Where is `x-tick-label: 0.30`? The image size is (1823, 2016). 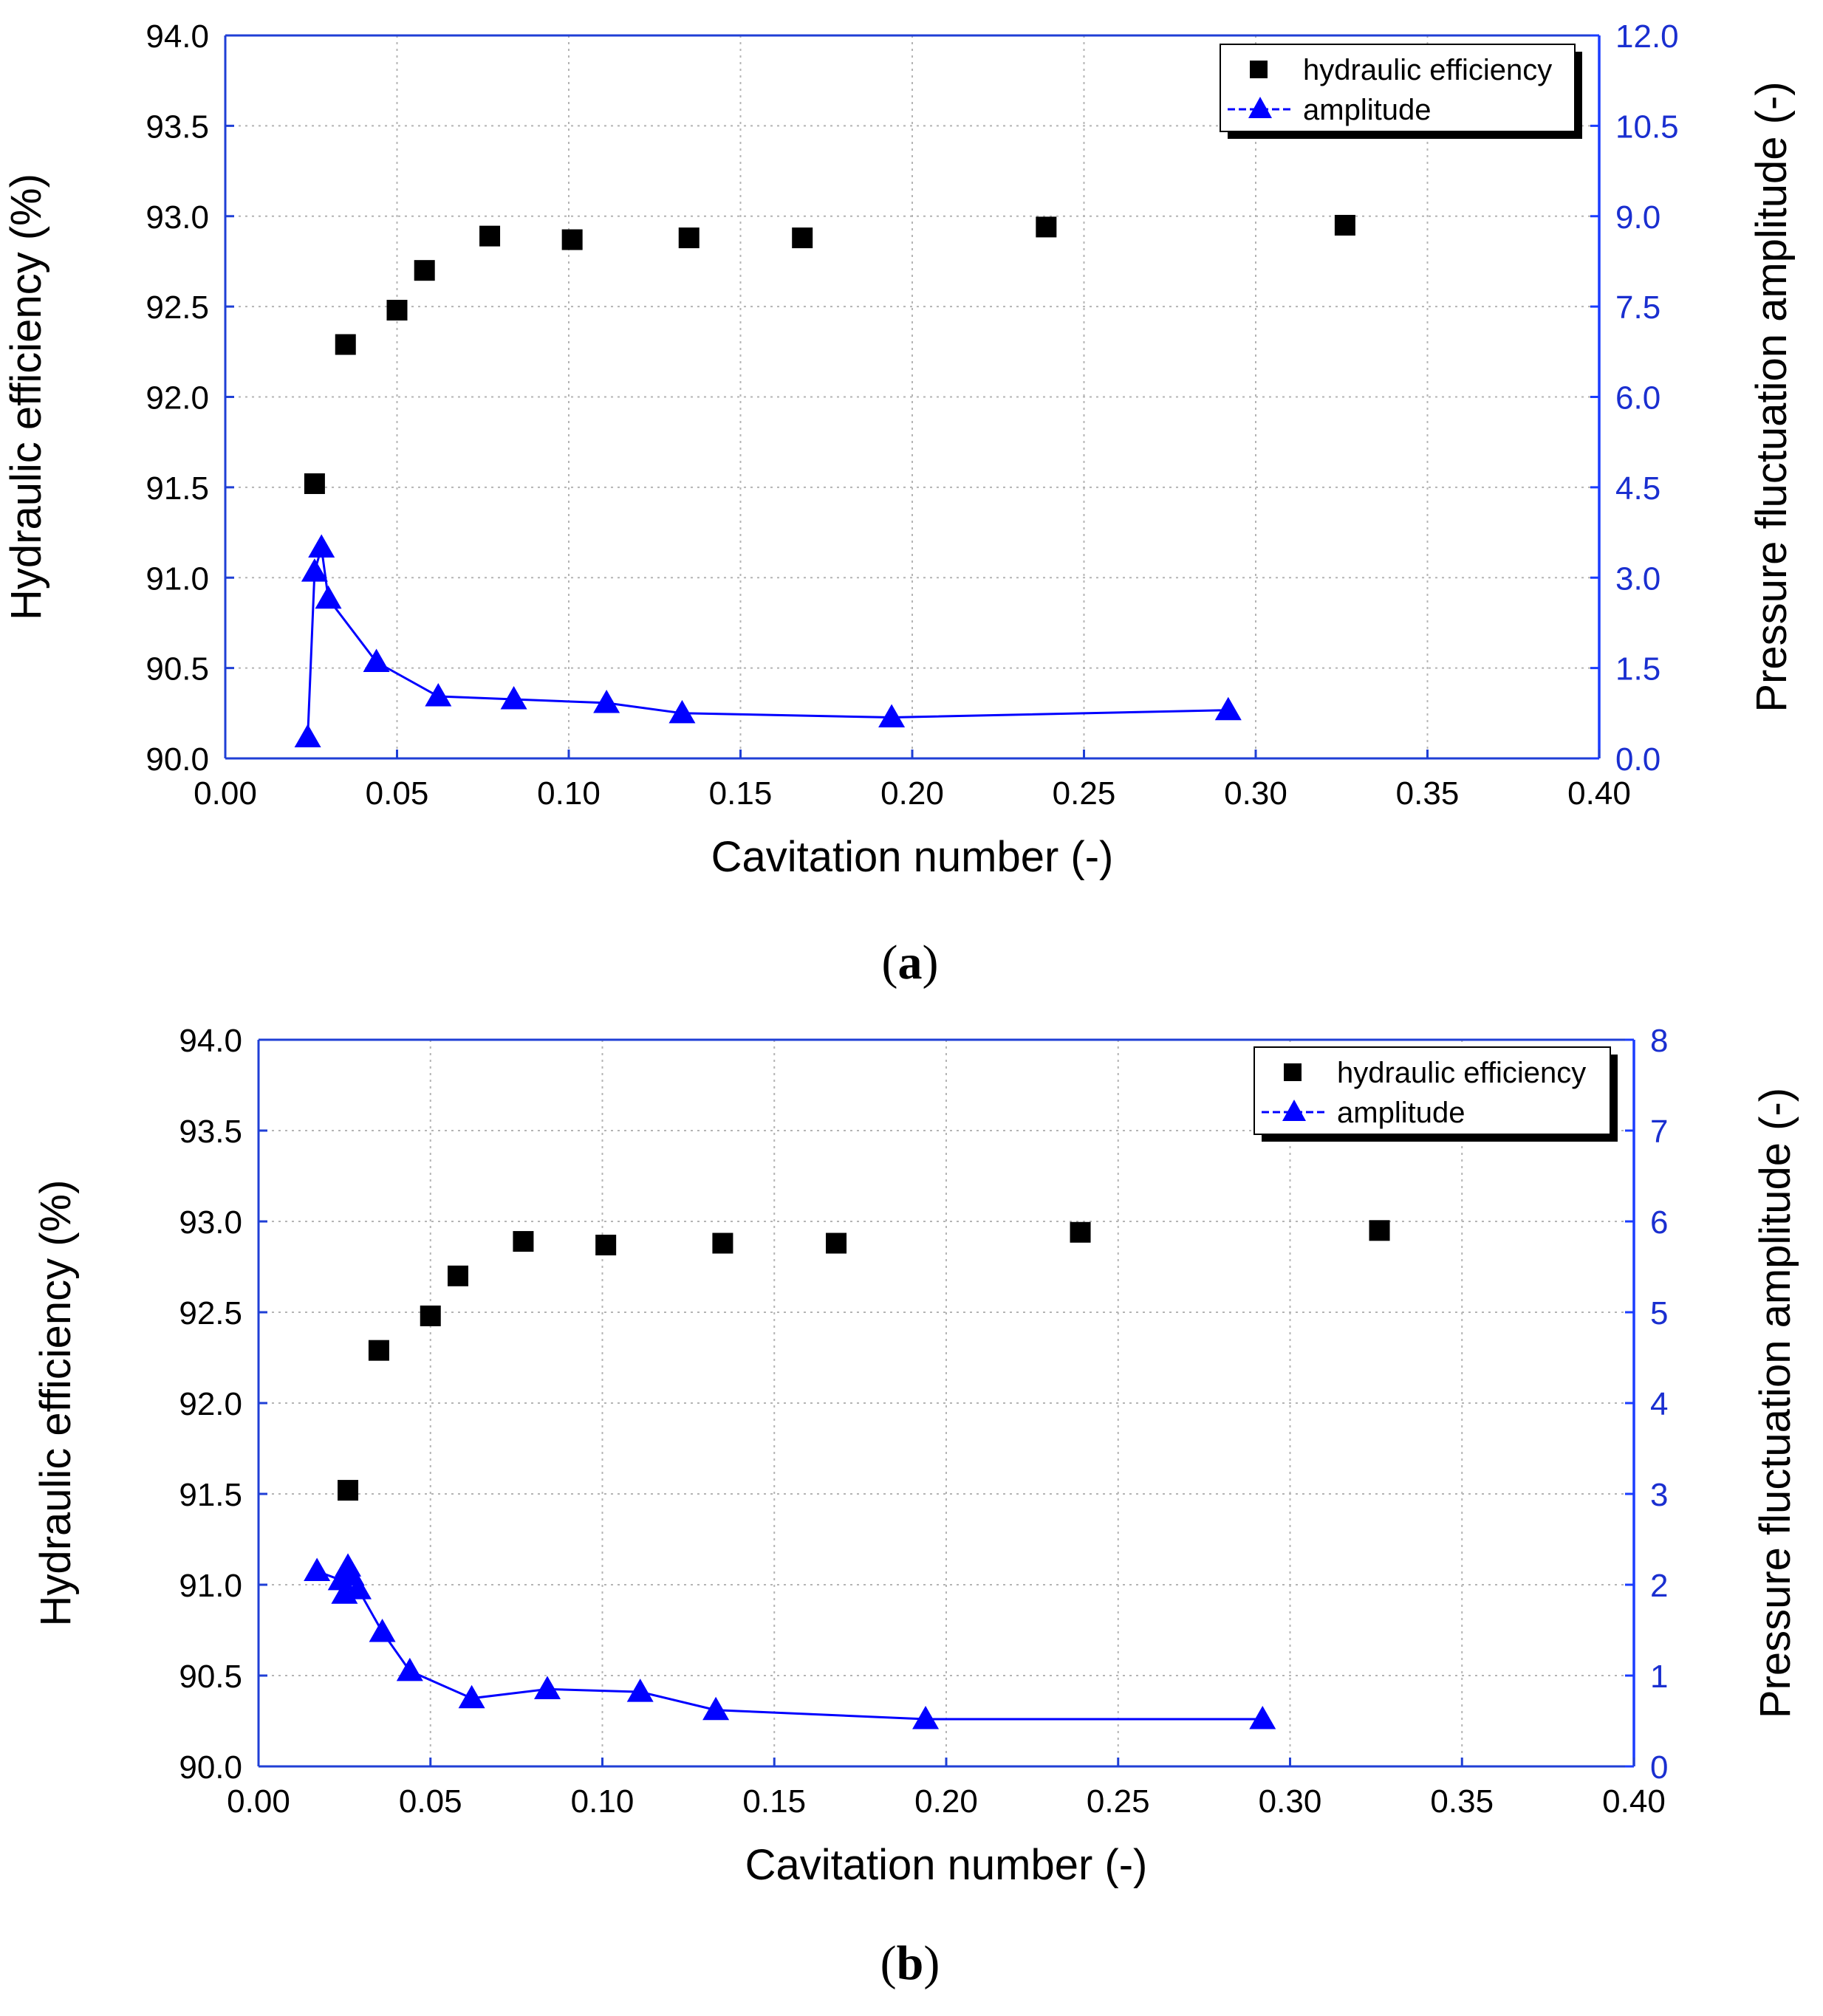 x-tick-label: 0.30 is located at coordinates (1255, 793).